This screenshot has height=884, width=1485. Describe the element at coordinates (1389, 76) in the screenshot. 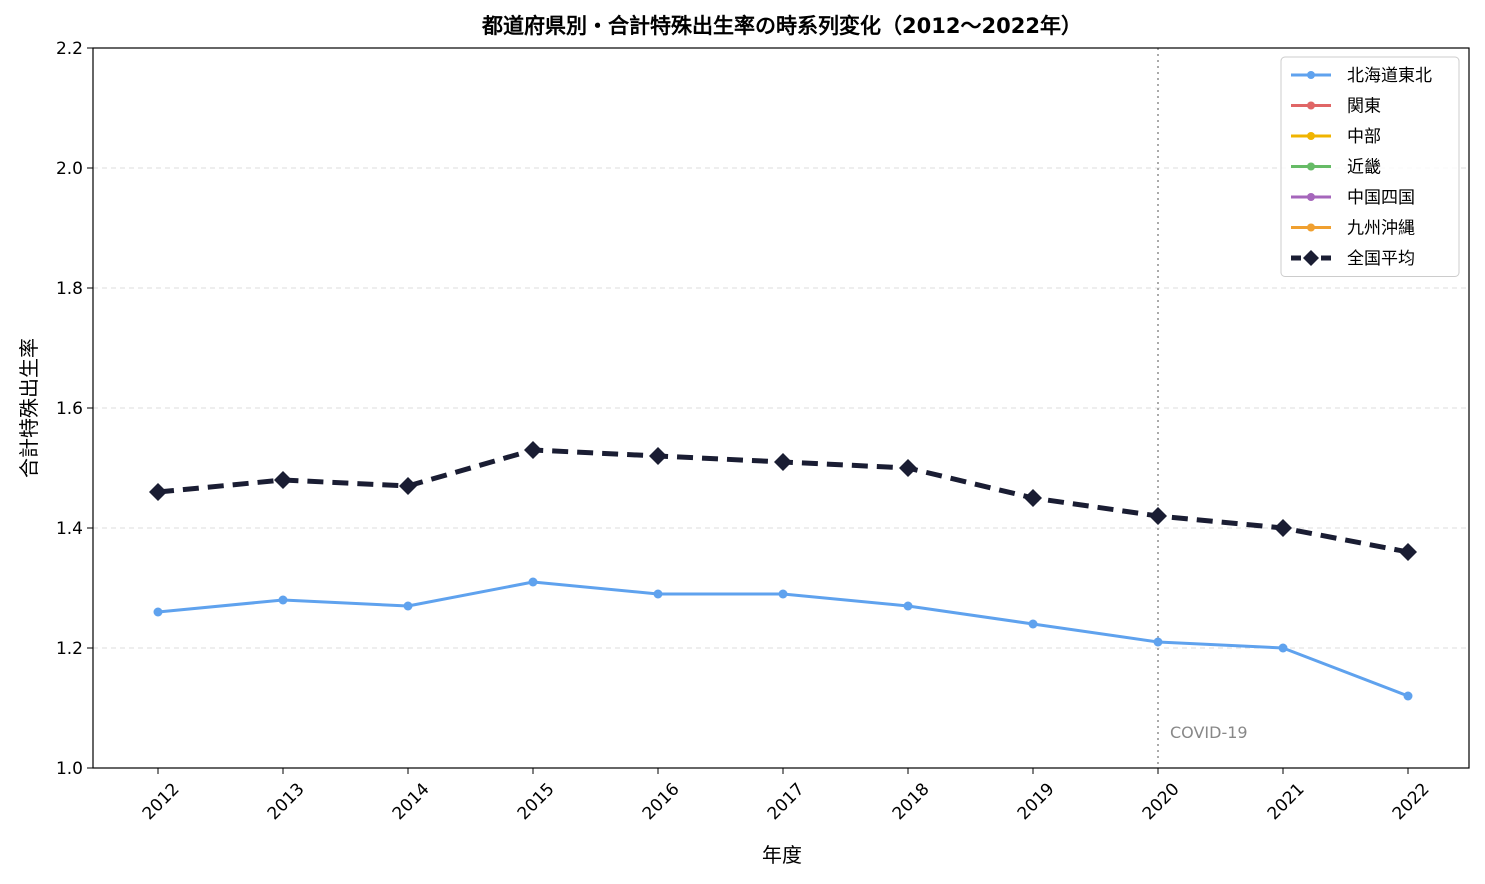

I see `legend-label: 北海道東北` at that location.